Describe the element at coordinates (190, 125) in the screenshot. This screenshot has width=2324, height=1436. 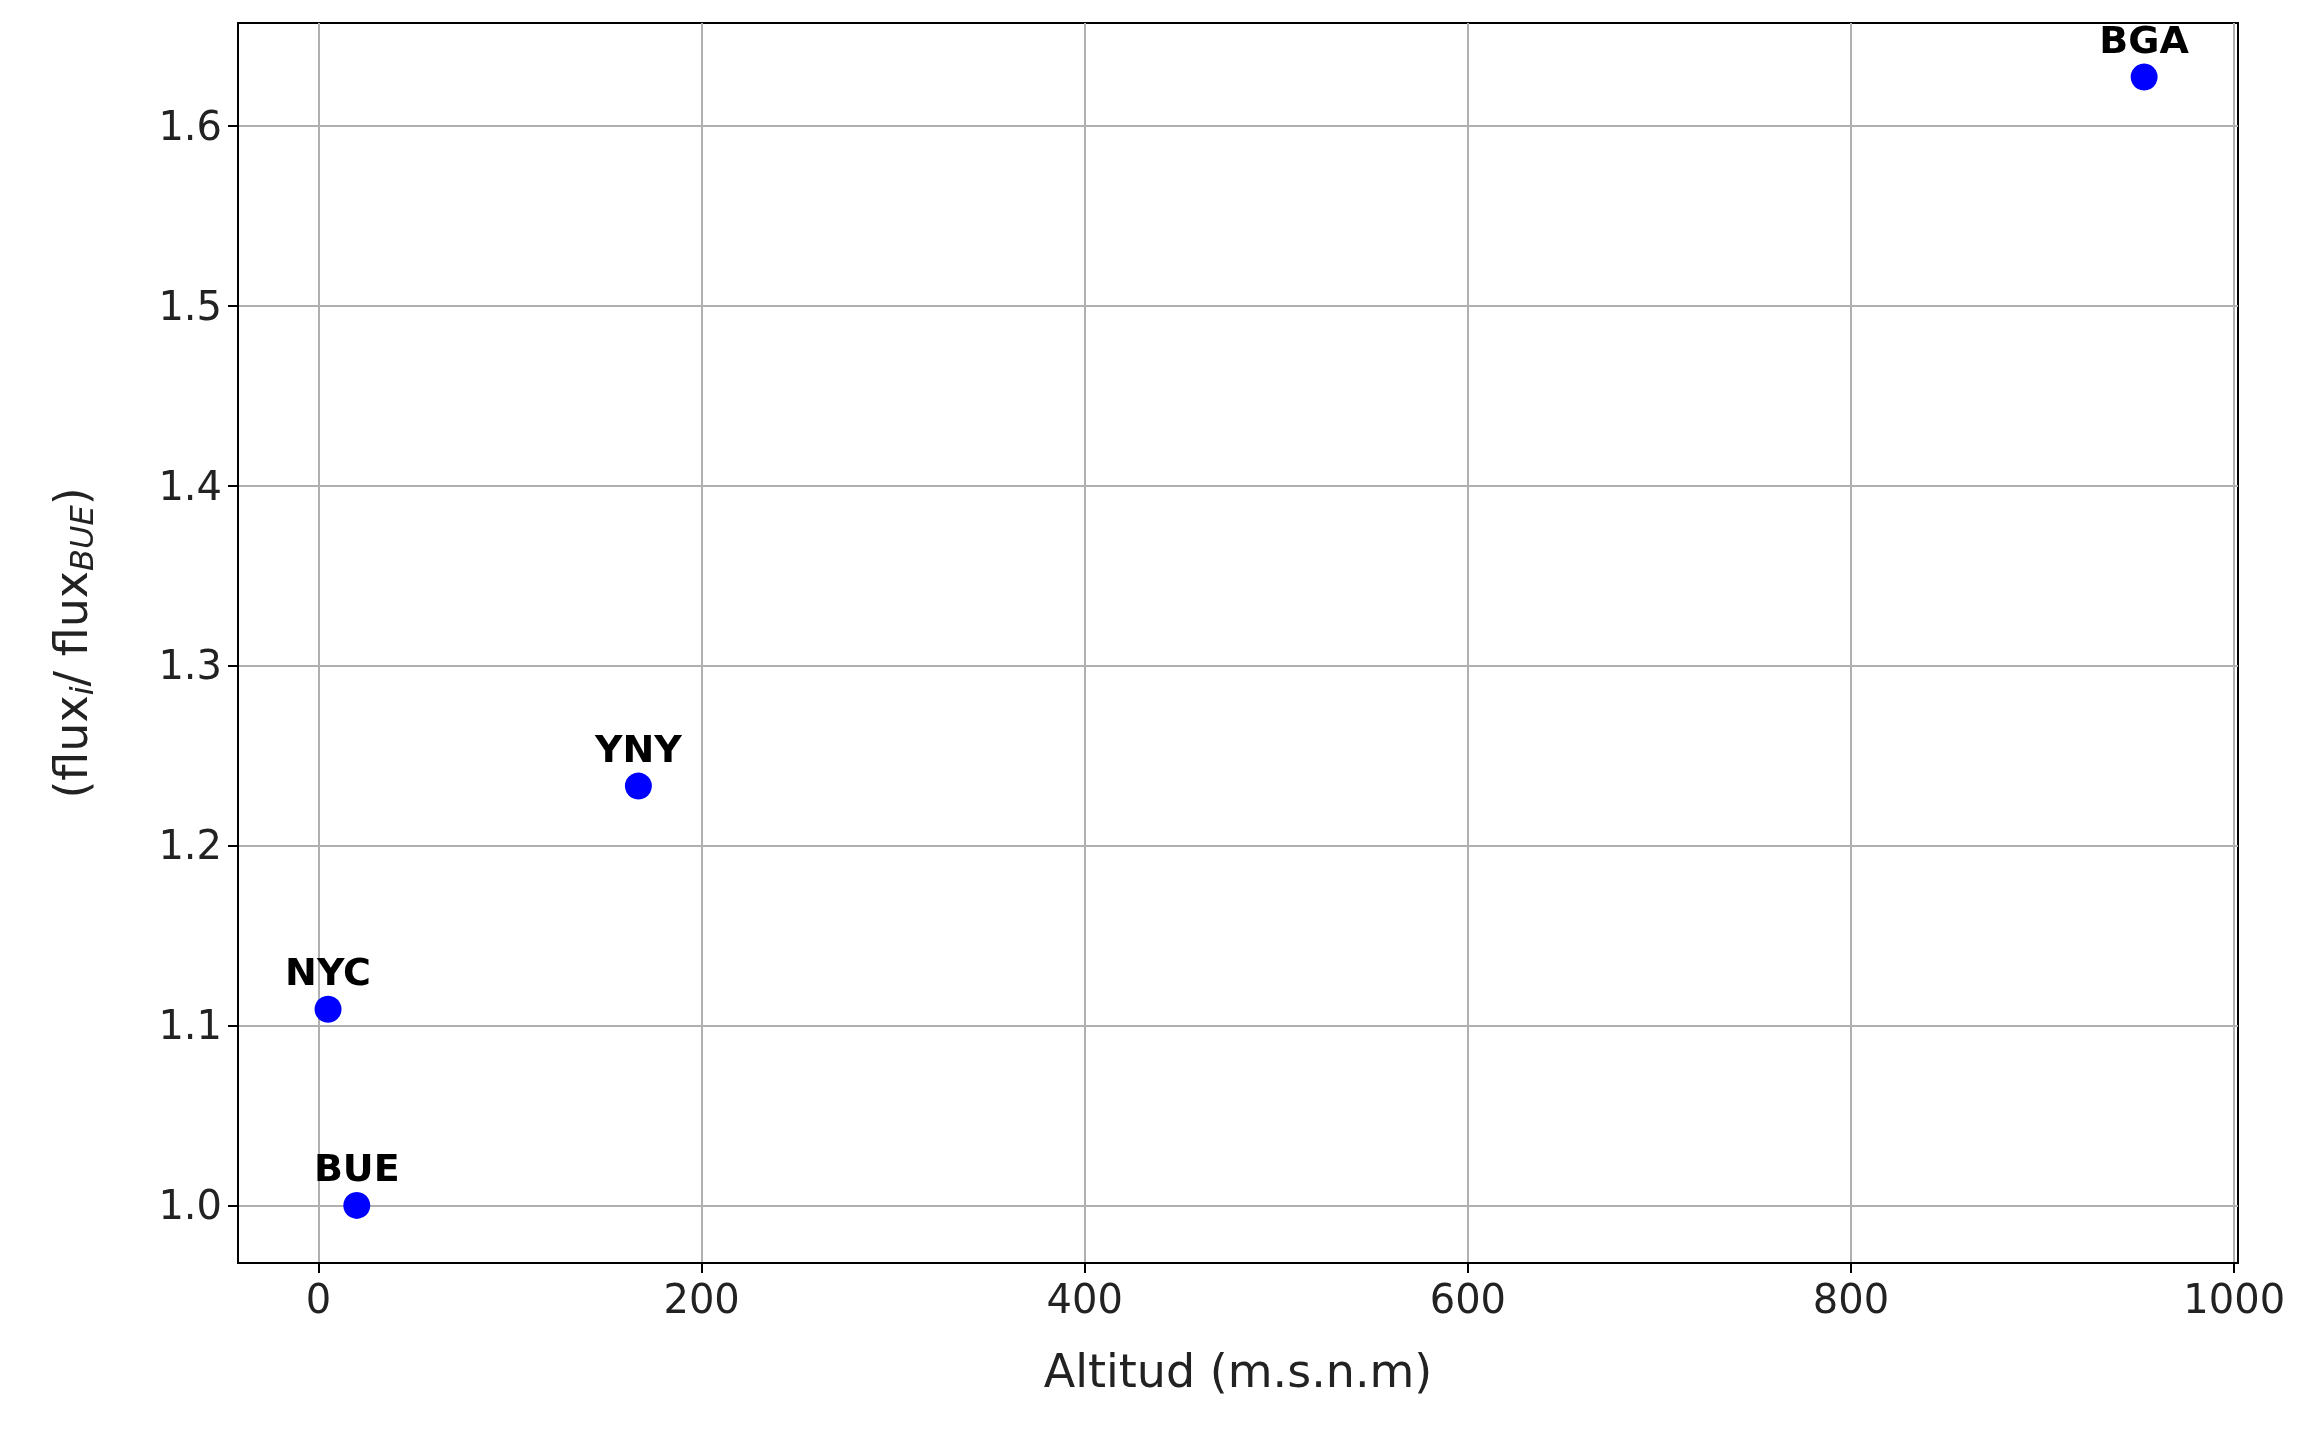
I see `y-tick-label: 1.6` at that location.